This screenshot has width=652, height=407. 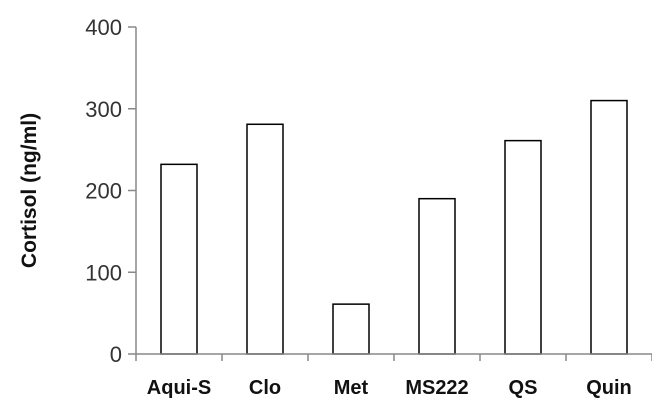 I want to click on bar-ms222, so click(x=437, y=276).